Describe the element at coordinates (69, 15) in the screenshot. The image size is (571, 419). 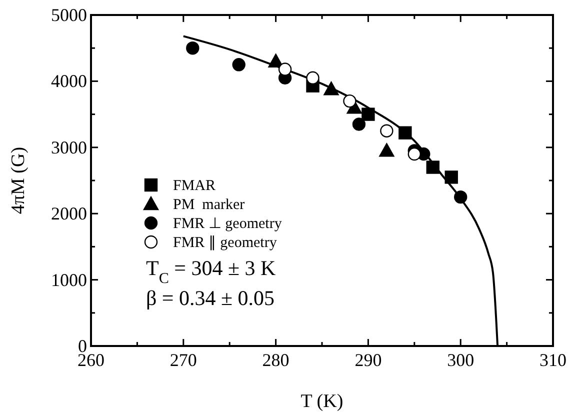
I see `y-tick-label: 5000` at that location.